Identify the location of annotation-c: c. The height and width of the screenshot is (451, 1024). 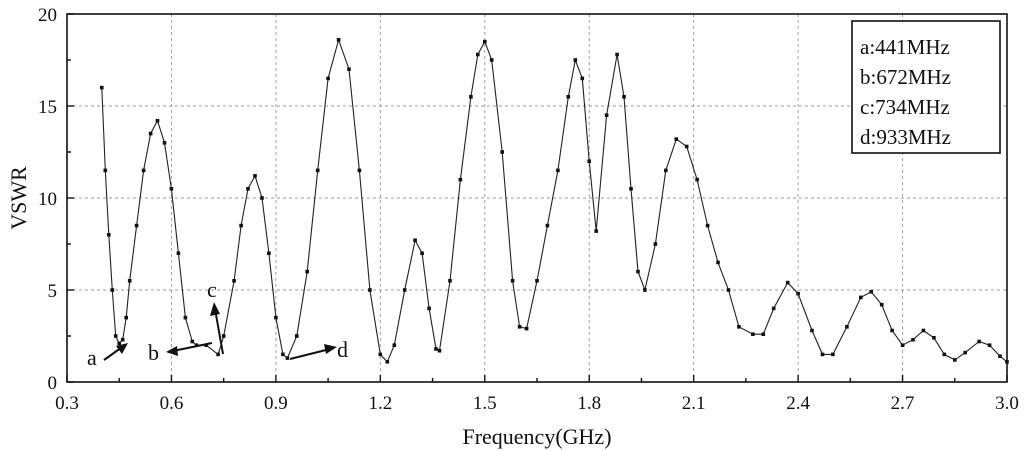
(215, 316).